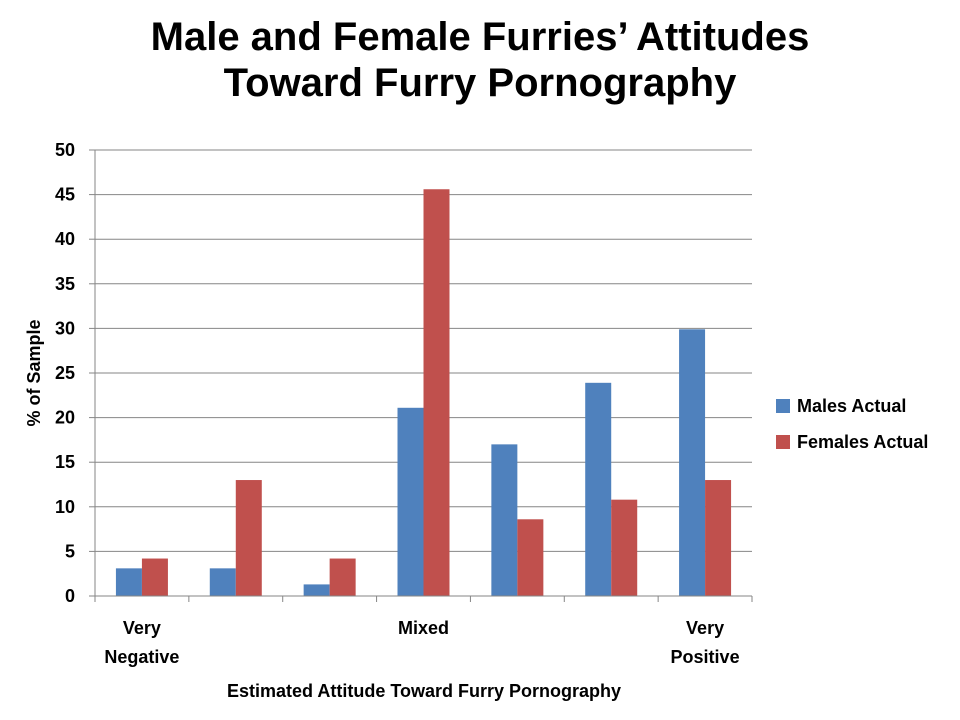  I want to click on y-axis-label: % of Sample, so click(34, 372).